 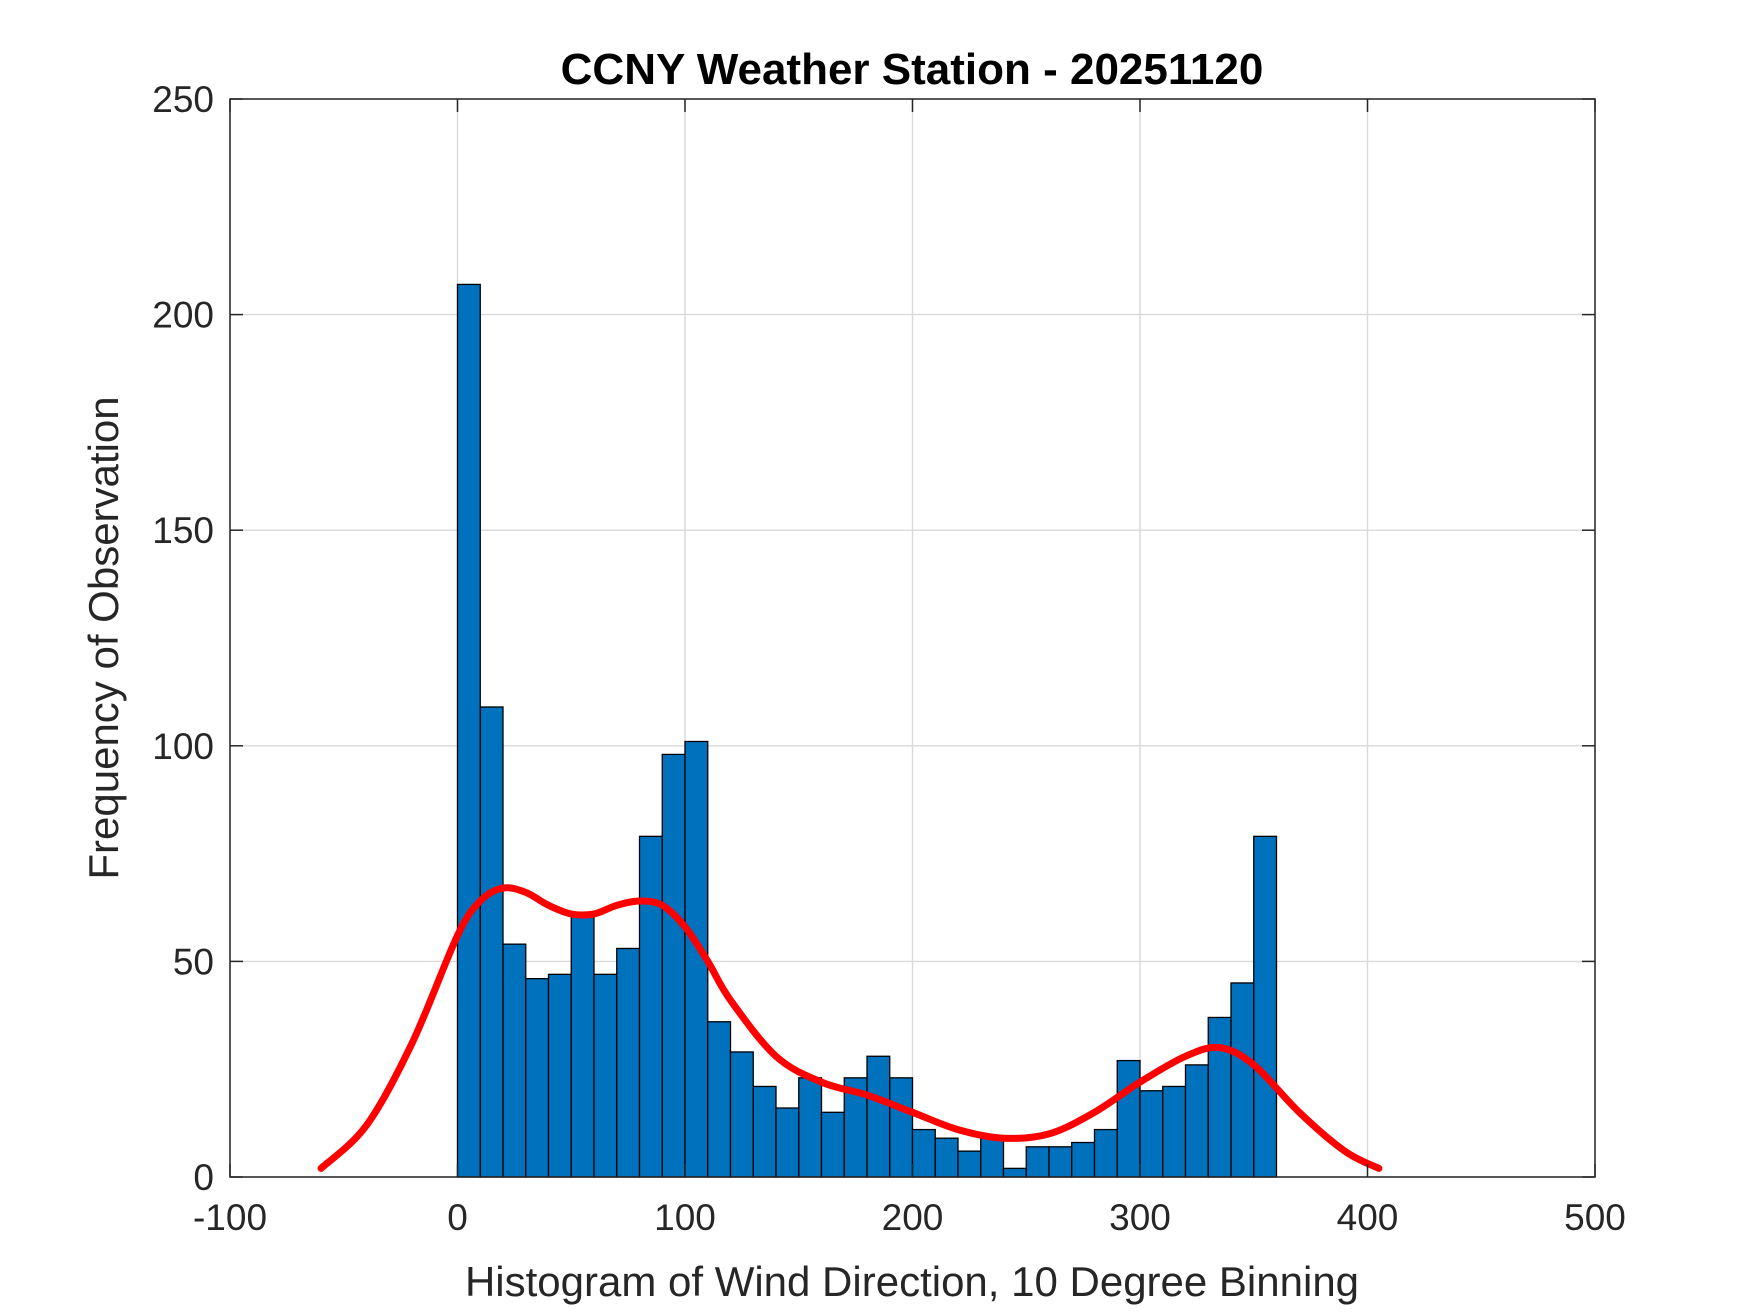 I want to click on x-tick-label: 0, so click(x=457, y=1217).